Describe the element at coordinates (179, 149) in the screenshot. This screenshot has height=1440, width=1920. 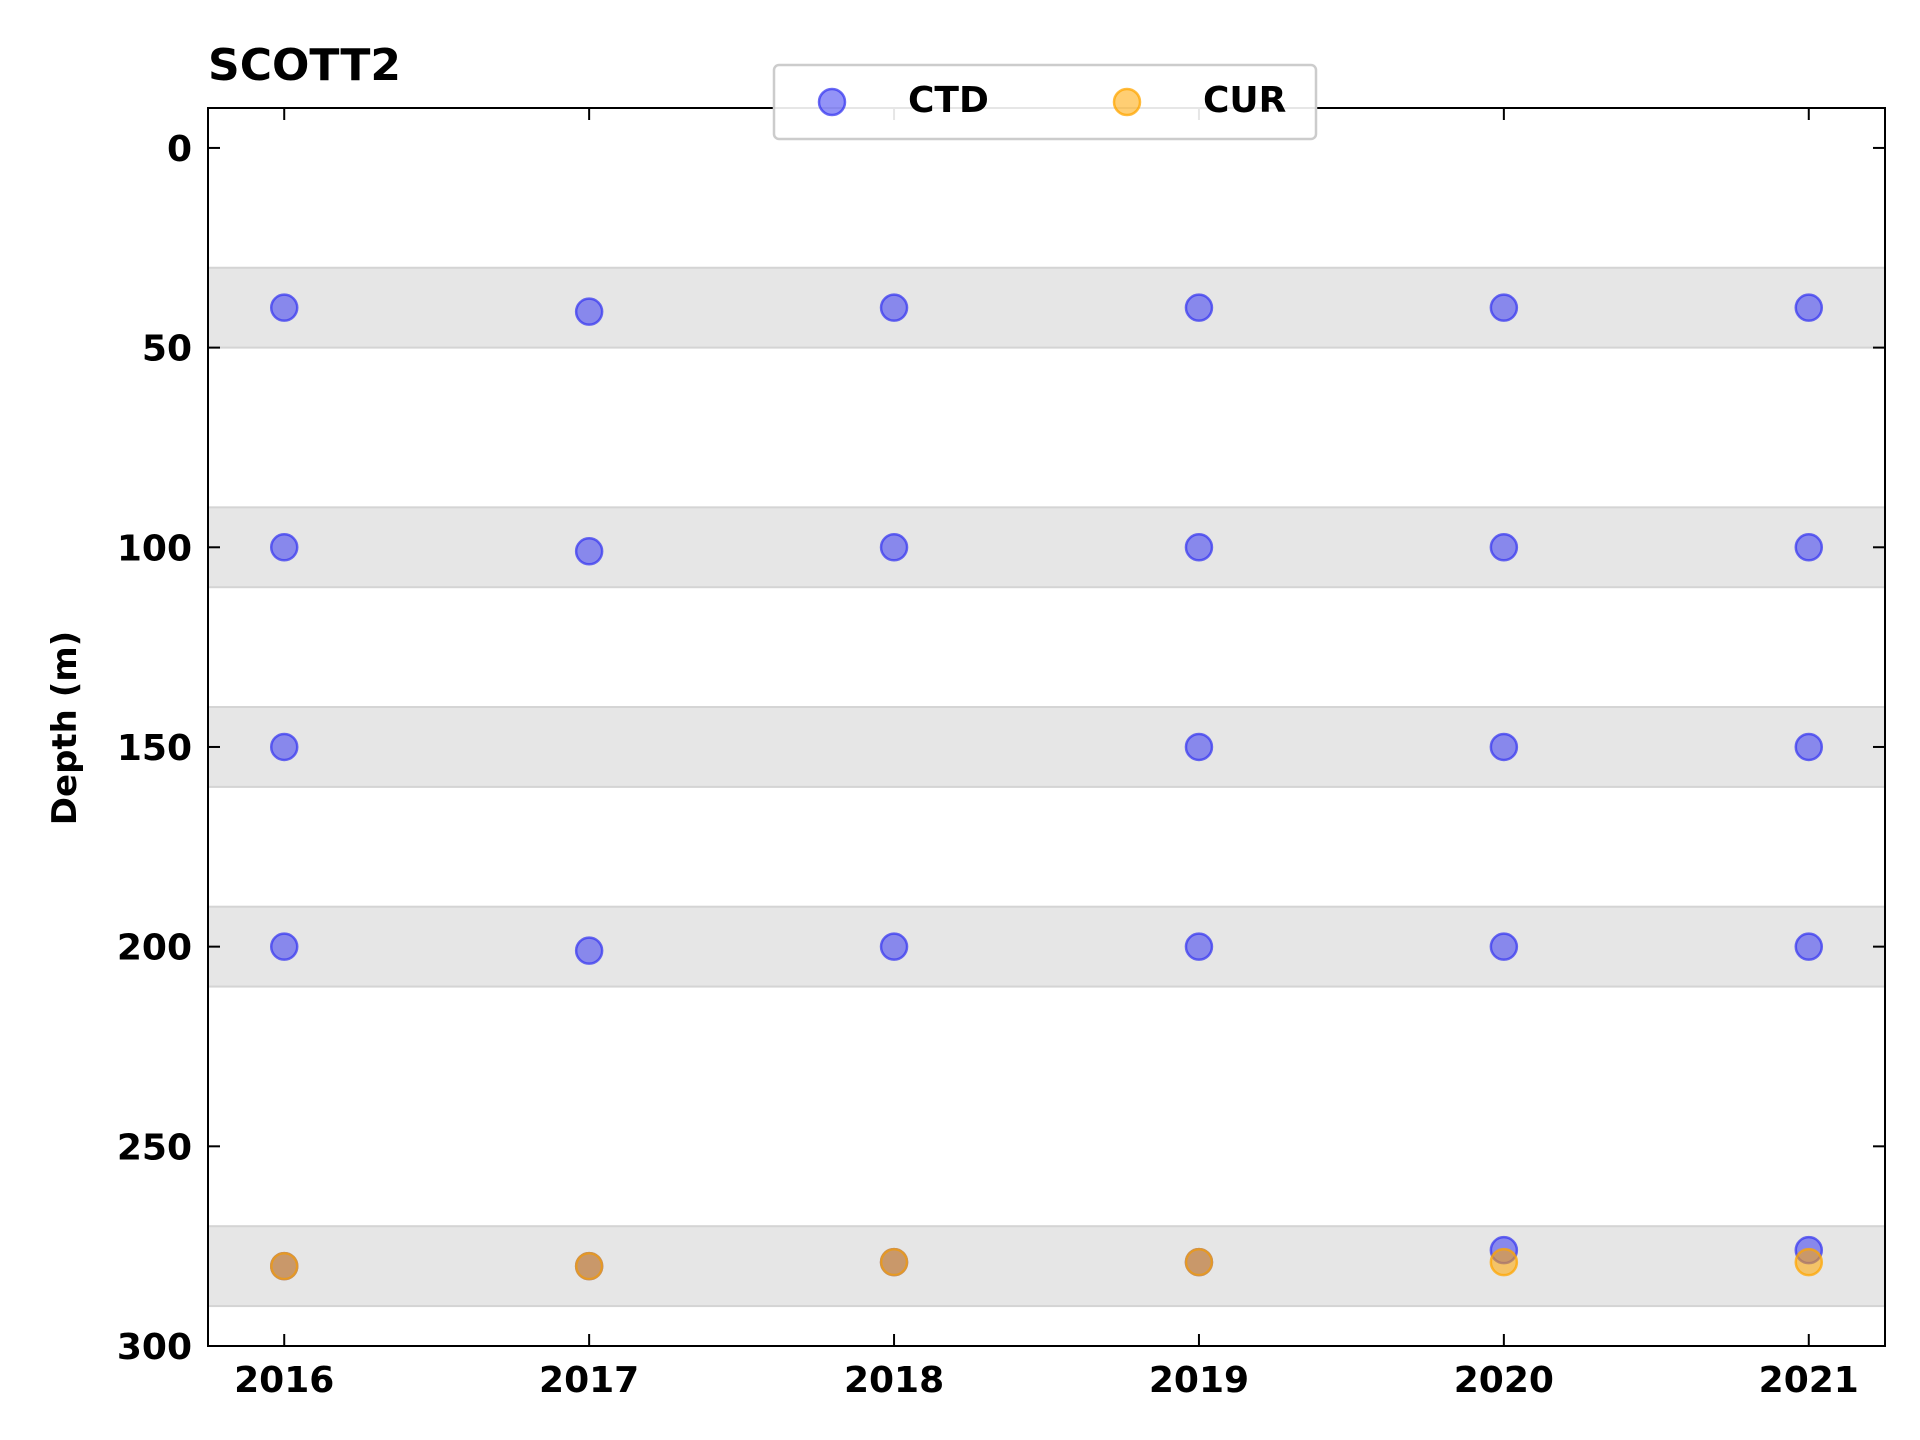
I see `y-tick-label: 0` at that location.